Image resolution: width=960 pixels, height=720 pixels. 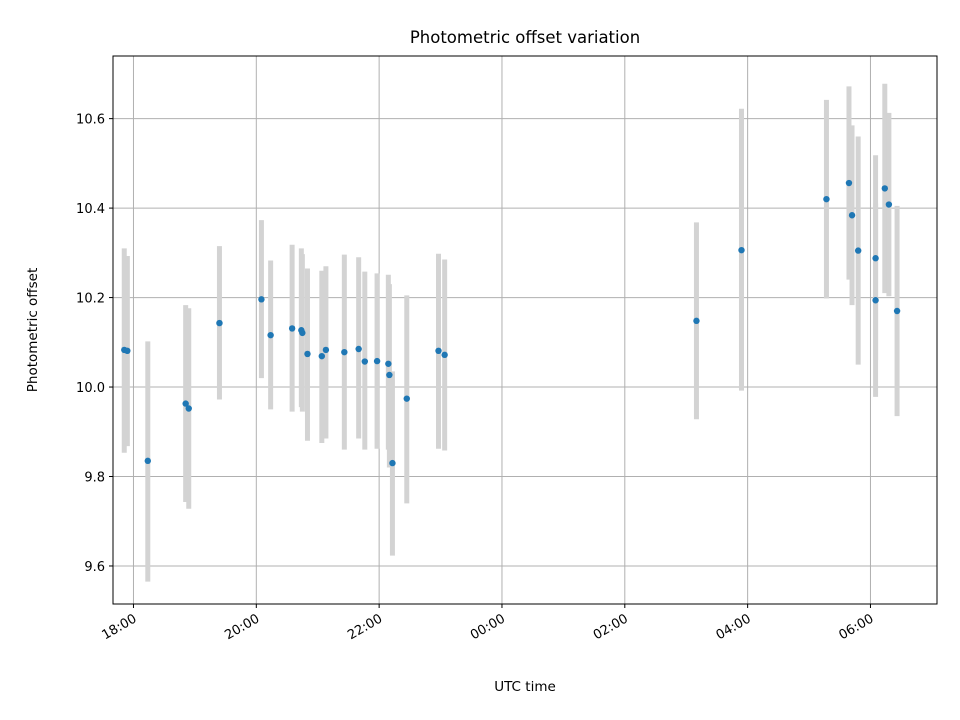 I want to click on y-tick-label: 10.2, so click(x=90, y=299).